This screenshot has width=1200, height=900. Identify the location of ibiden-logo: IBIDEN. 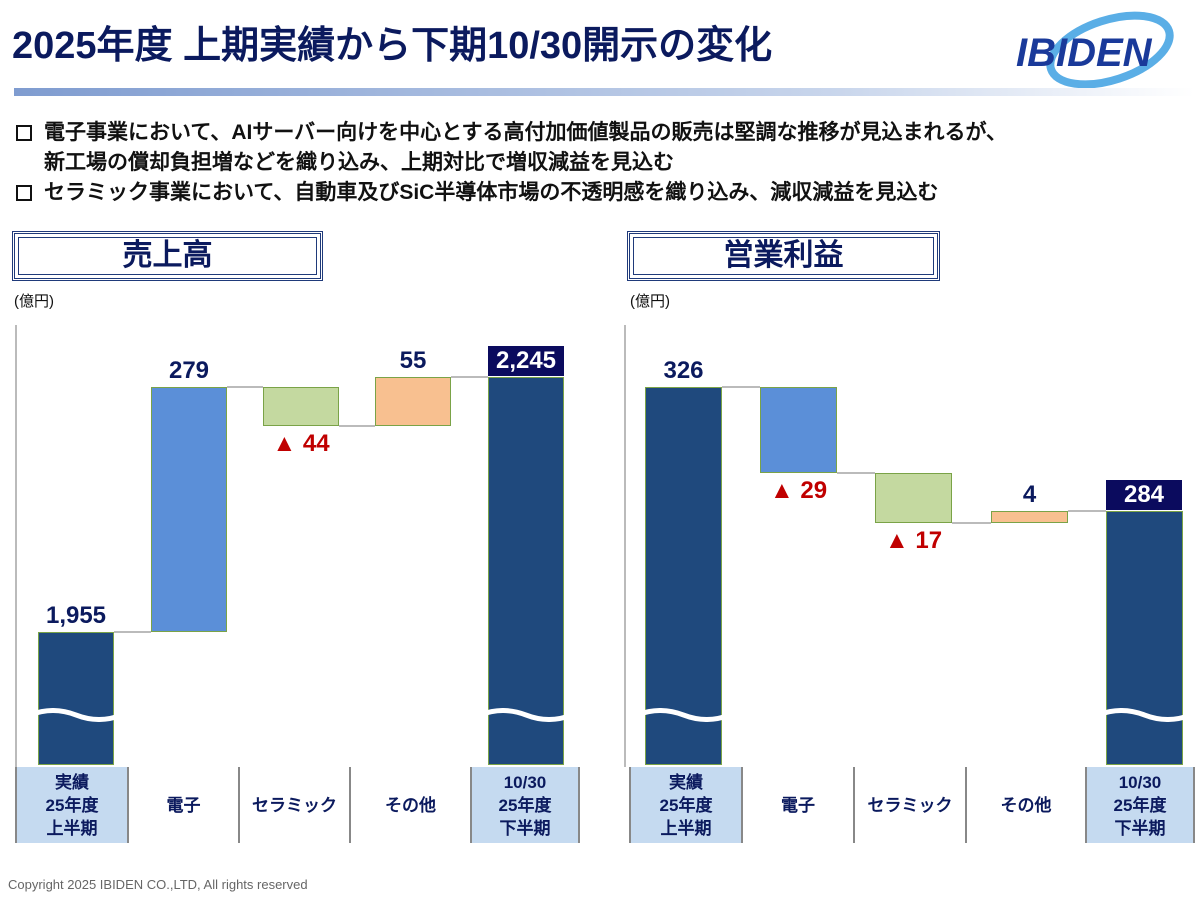
(1095, 50).